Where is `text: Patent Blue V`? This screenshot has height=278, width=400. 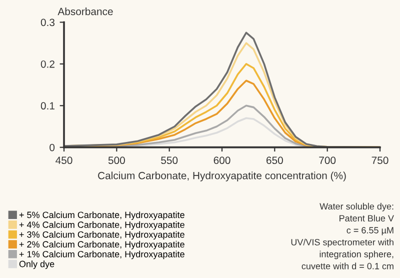
text: Patent Blue V is located at coordinates (367, 218).